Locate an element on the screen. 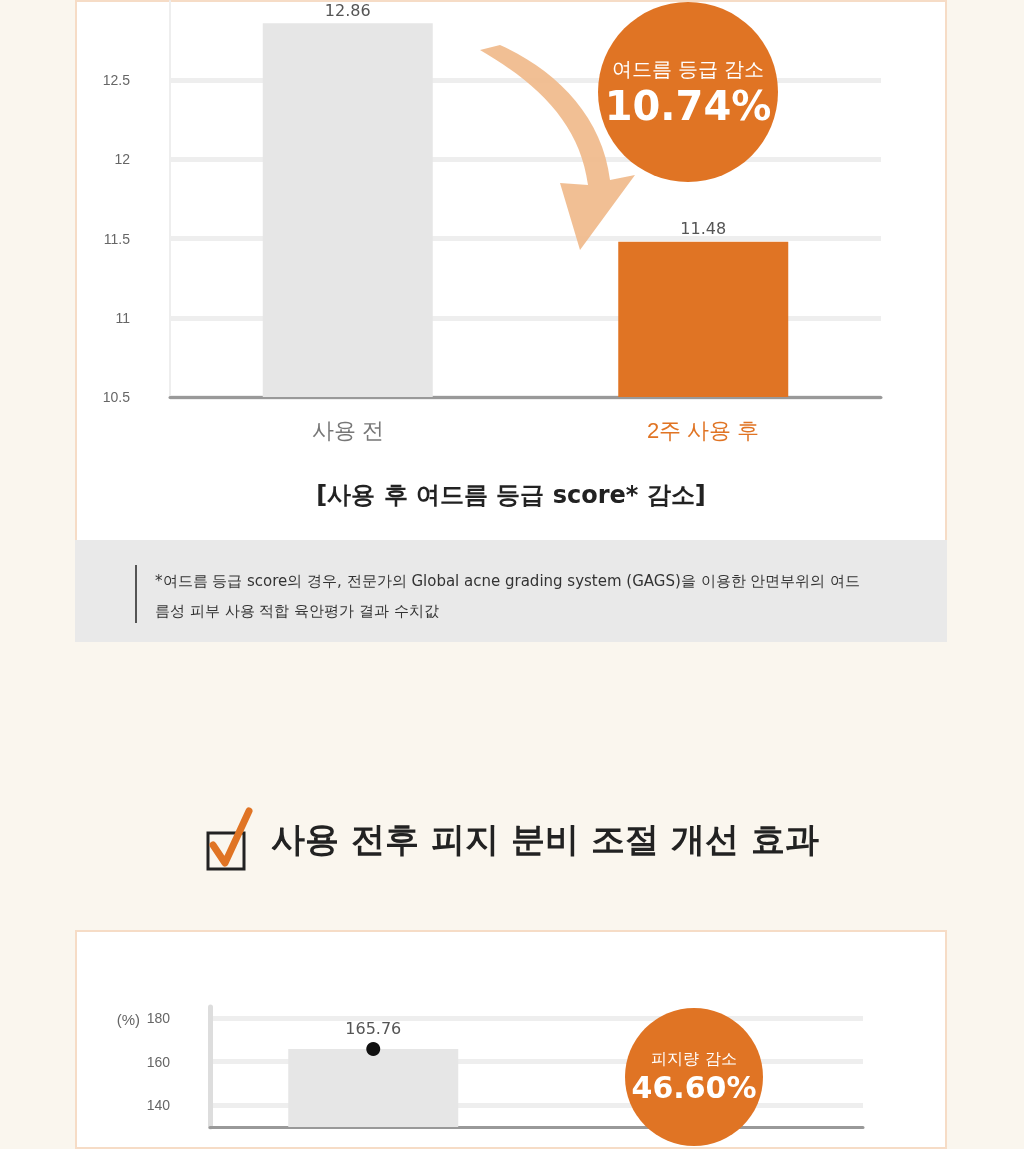 Image resolution: width=1024 pixels, height=1149 pixels. y-tick-label: 10.5 is located at coordinates (116, 397).